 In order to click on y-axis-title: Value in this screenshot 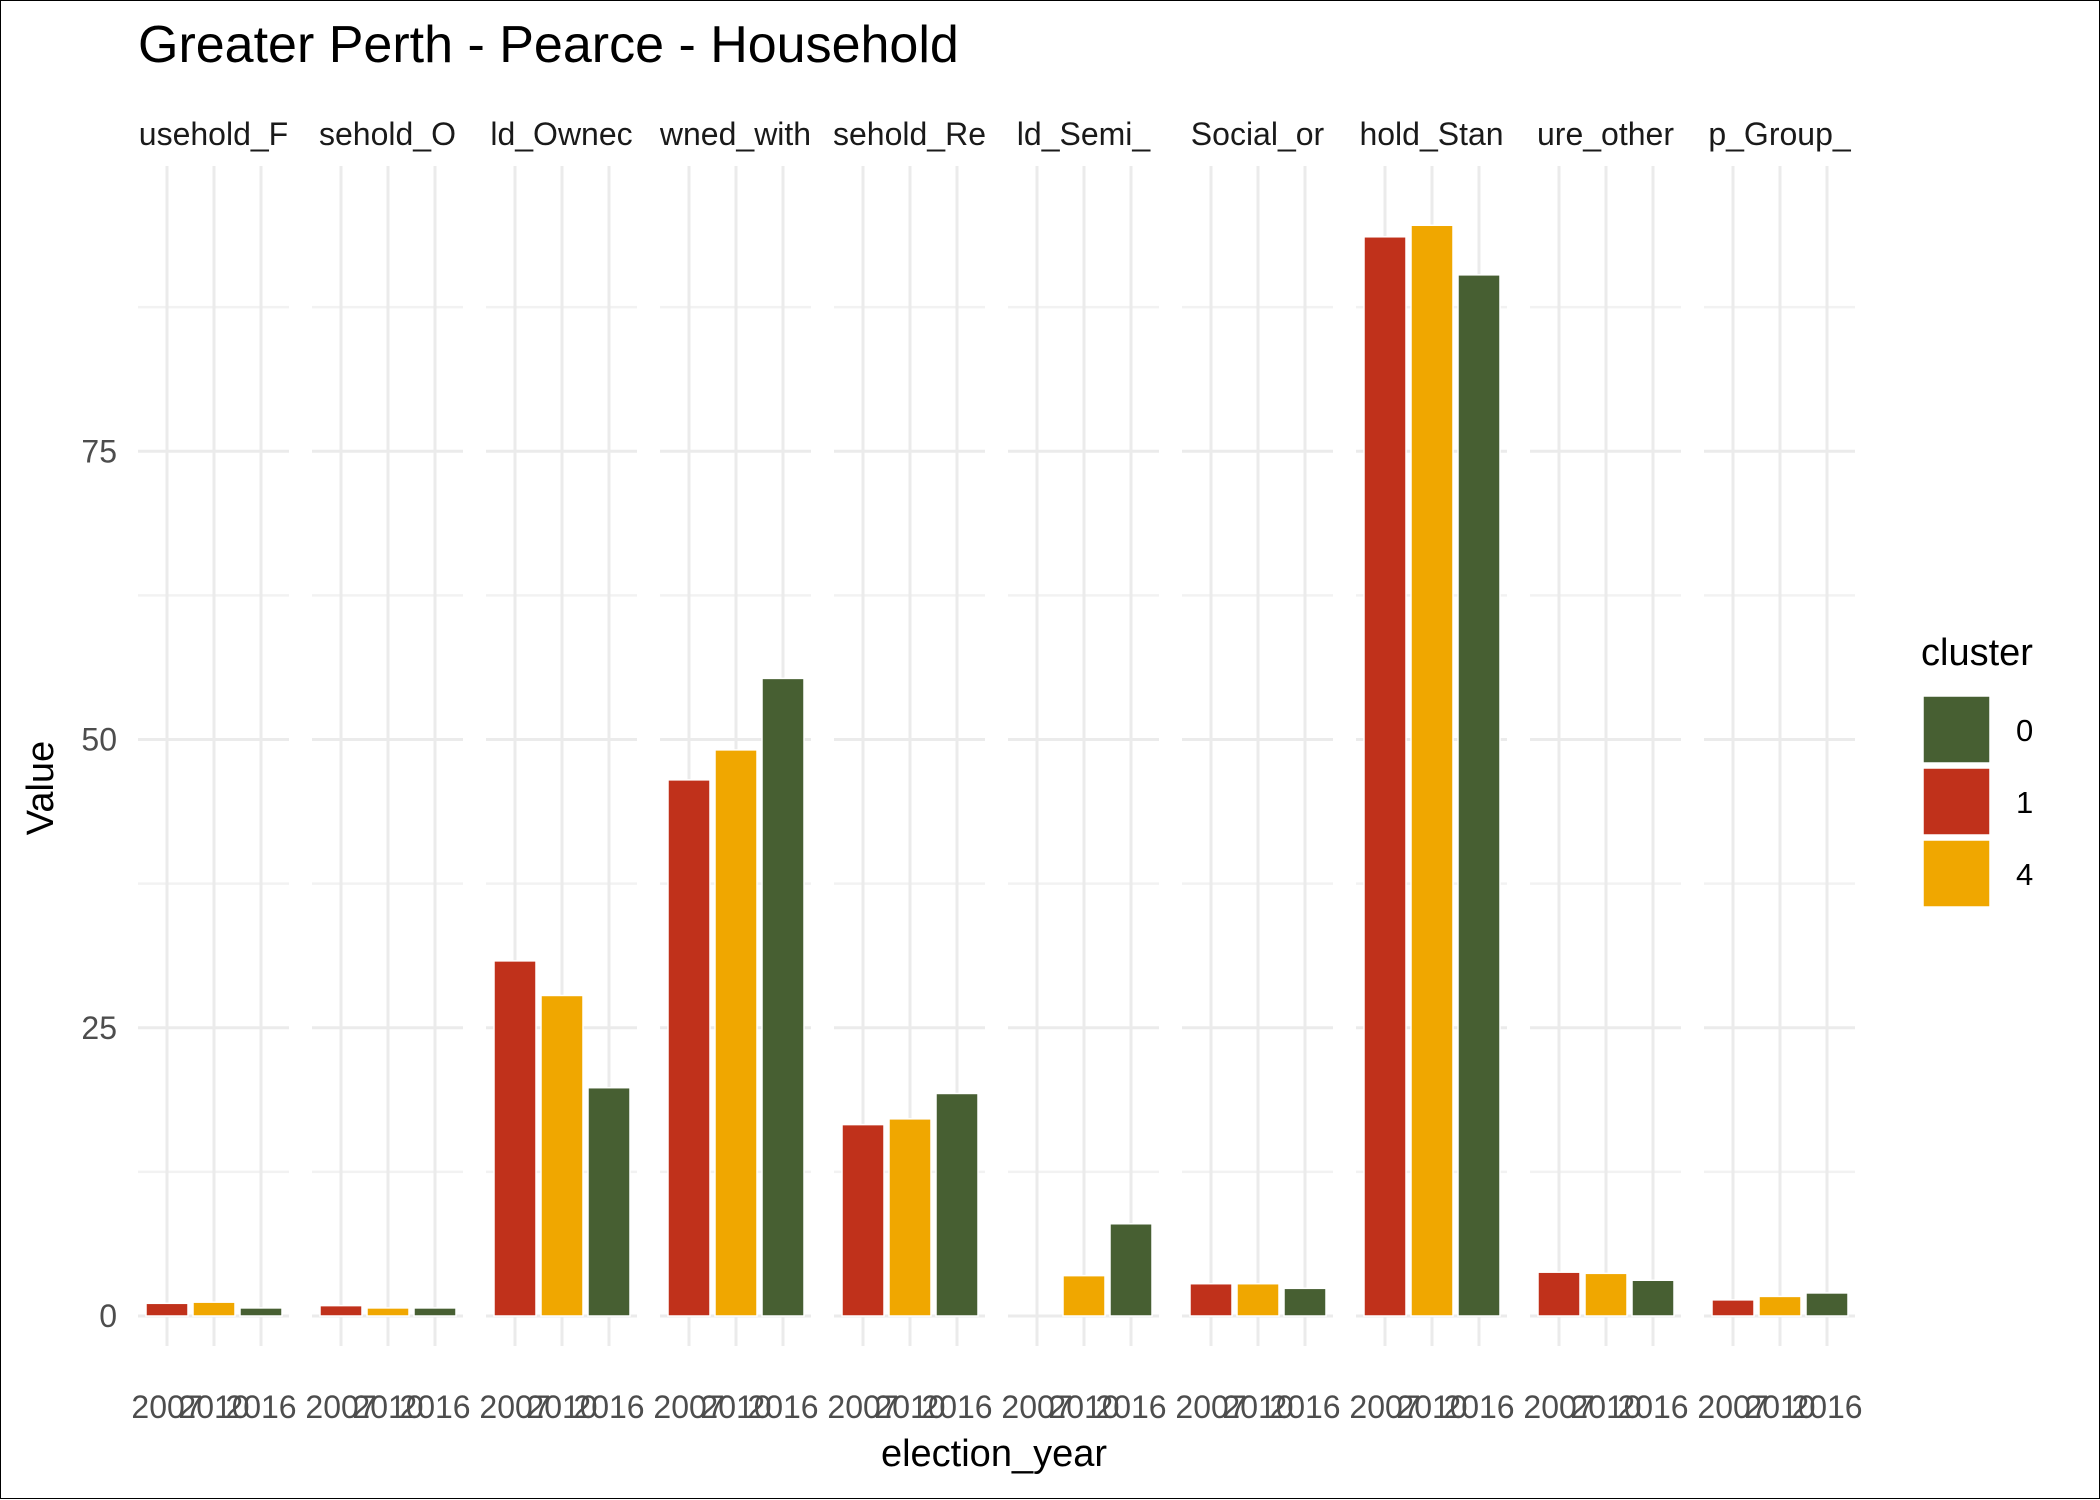, I will do `click(41, 788)`.